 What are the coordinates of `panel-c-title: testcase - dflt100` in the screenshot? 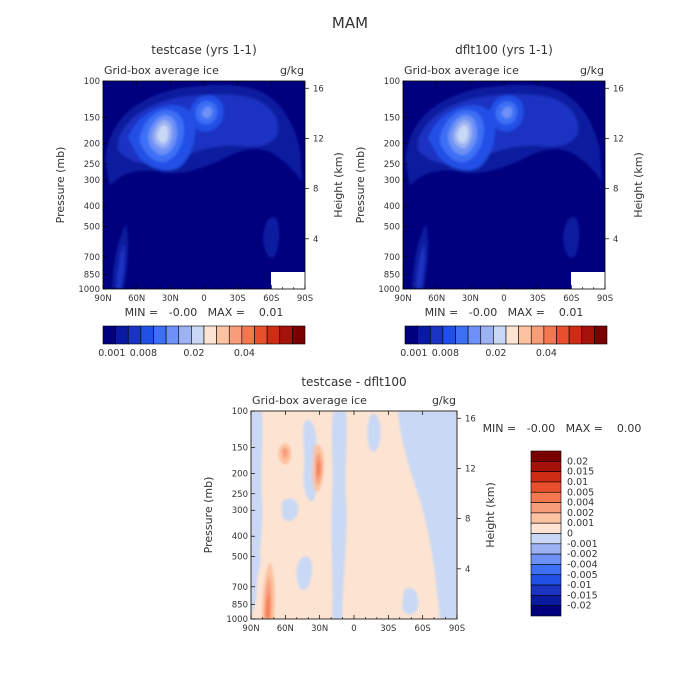 It's located at (353, 382).